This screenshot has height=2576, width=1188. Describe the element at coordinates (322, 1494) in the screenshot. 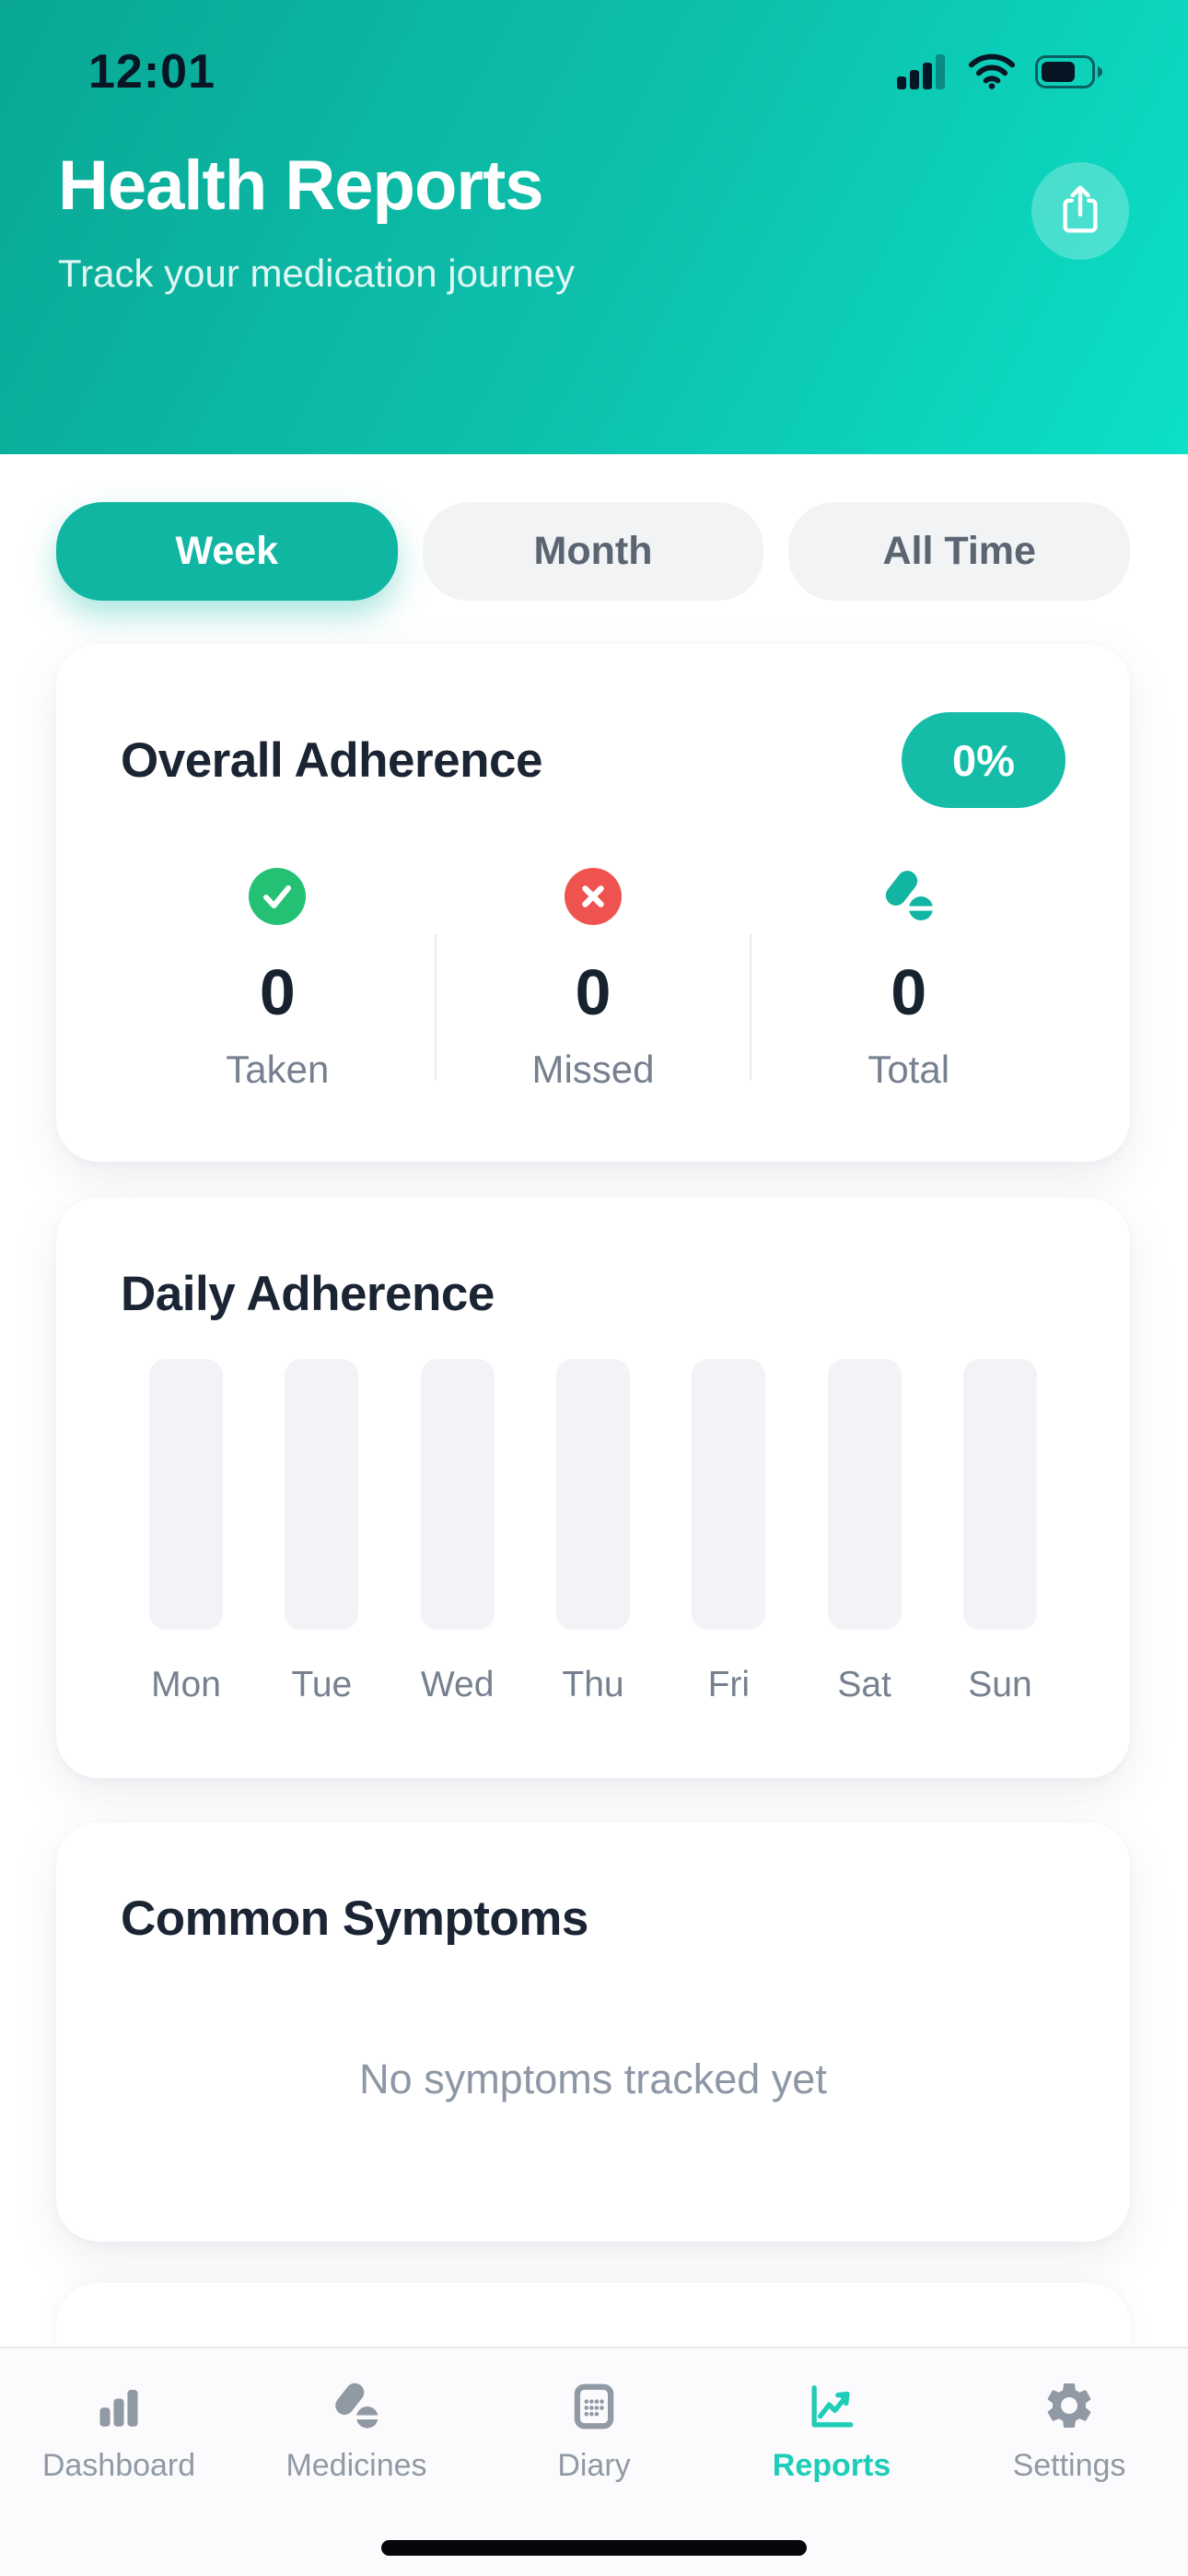

I see `bar-tue` at that location.